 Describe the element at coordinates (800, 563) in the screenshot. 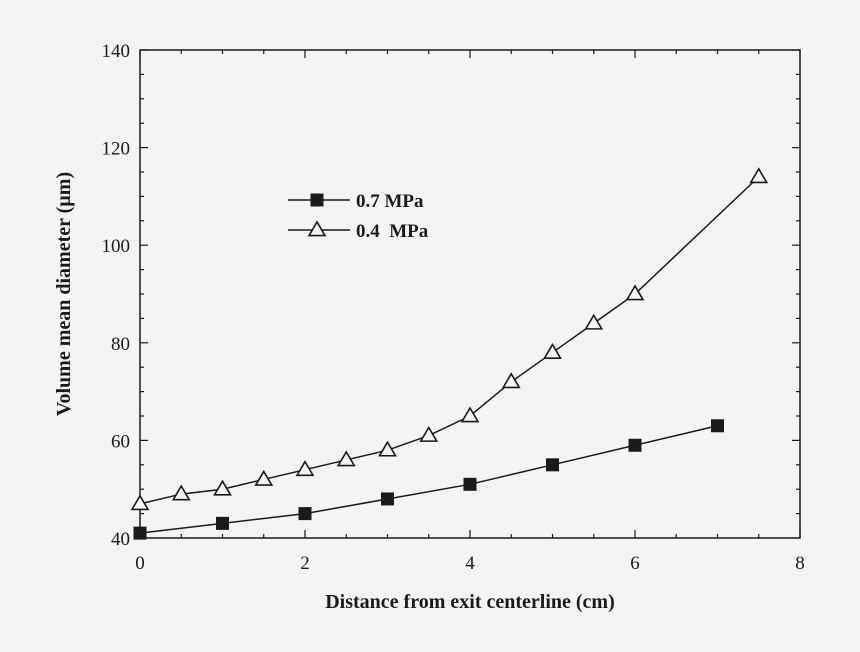

I see `x-tick-label: 8` at that location.